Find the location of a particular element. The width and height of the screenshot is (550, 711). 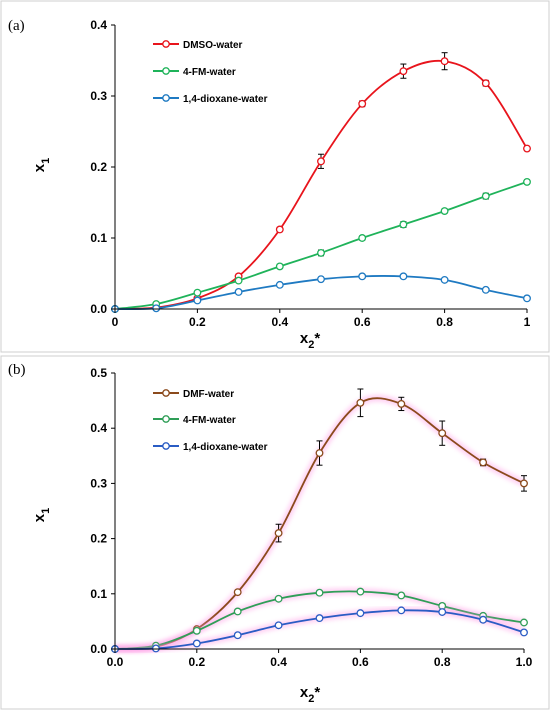

x-tick-label: 1.0 is located at coordinates (524, 662).